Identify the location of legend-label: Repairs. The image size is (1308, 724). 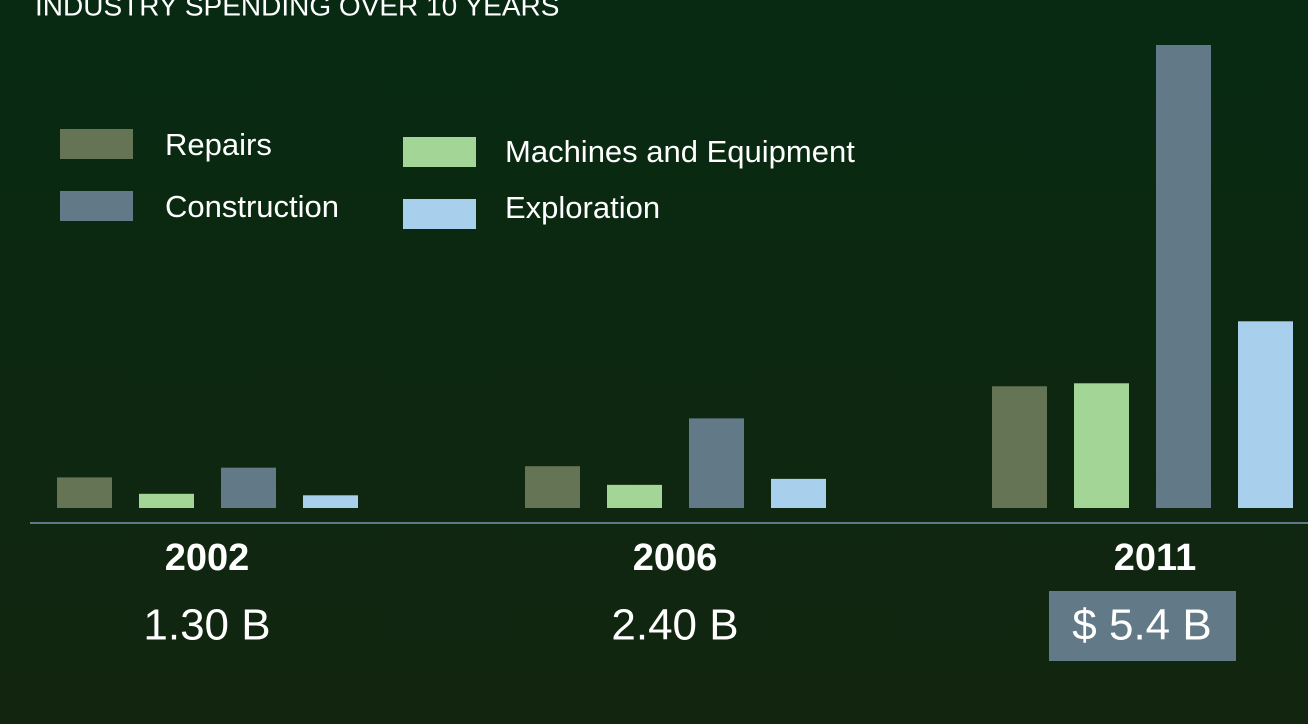
(218, 144).